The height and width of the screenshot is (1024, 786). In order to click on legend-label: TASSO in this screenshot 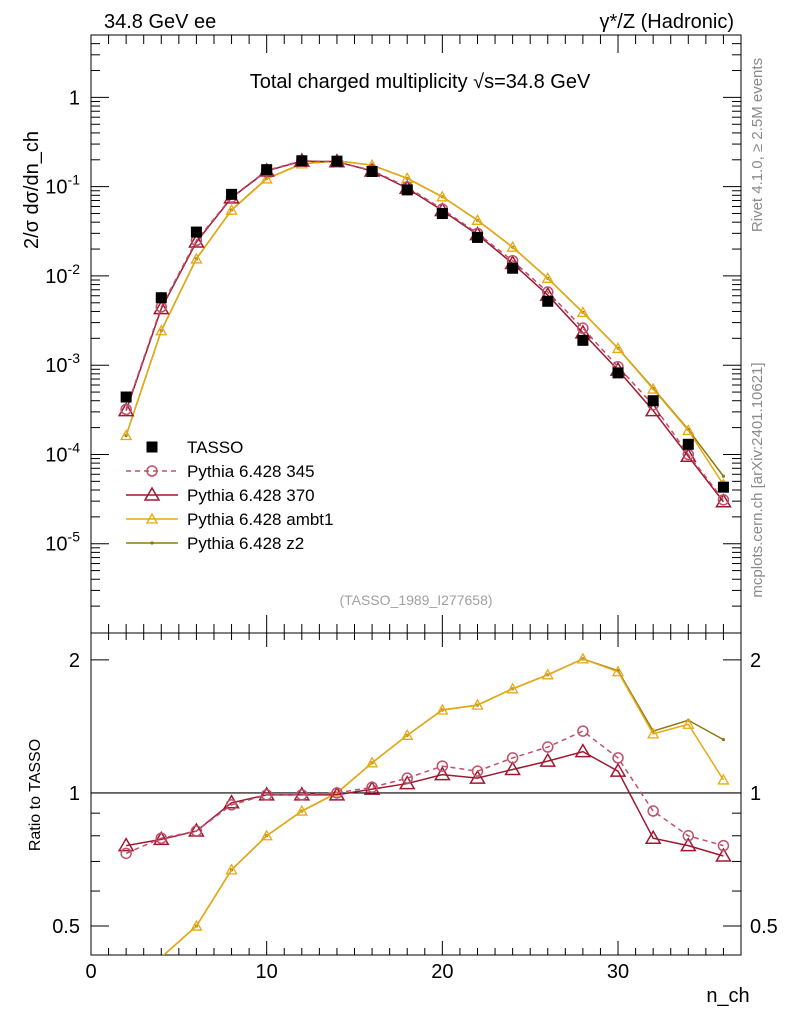, I will do `click(215, 447)`.